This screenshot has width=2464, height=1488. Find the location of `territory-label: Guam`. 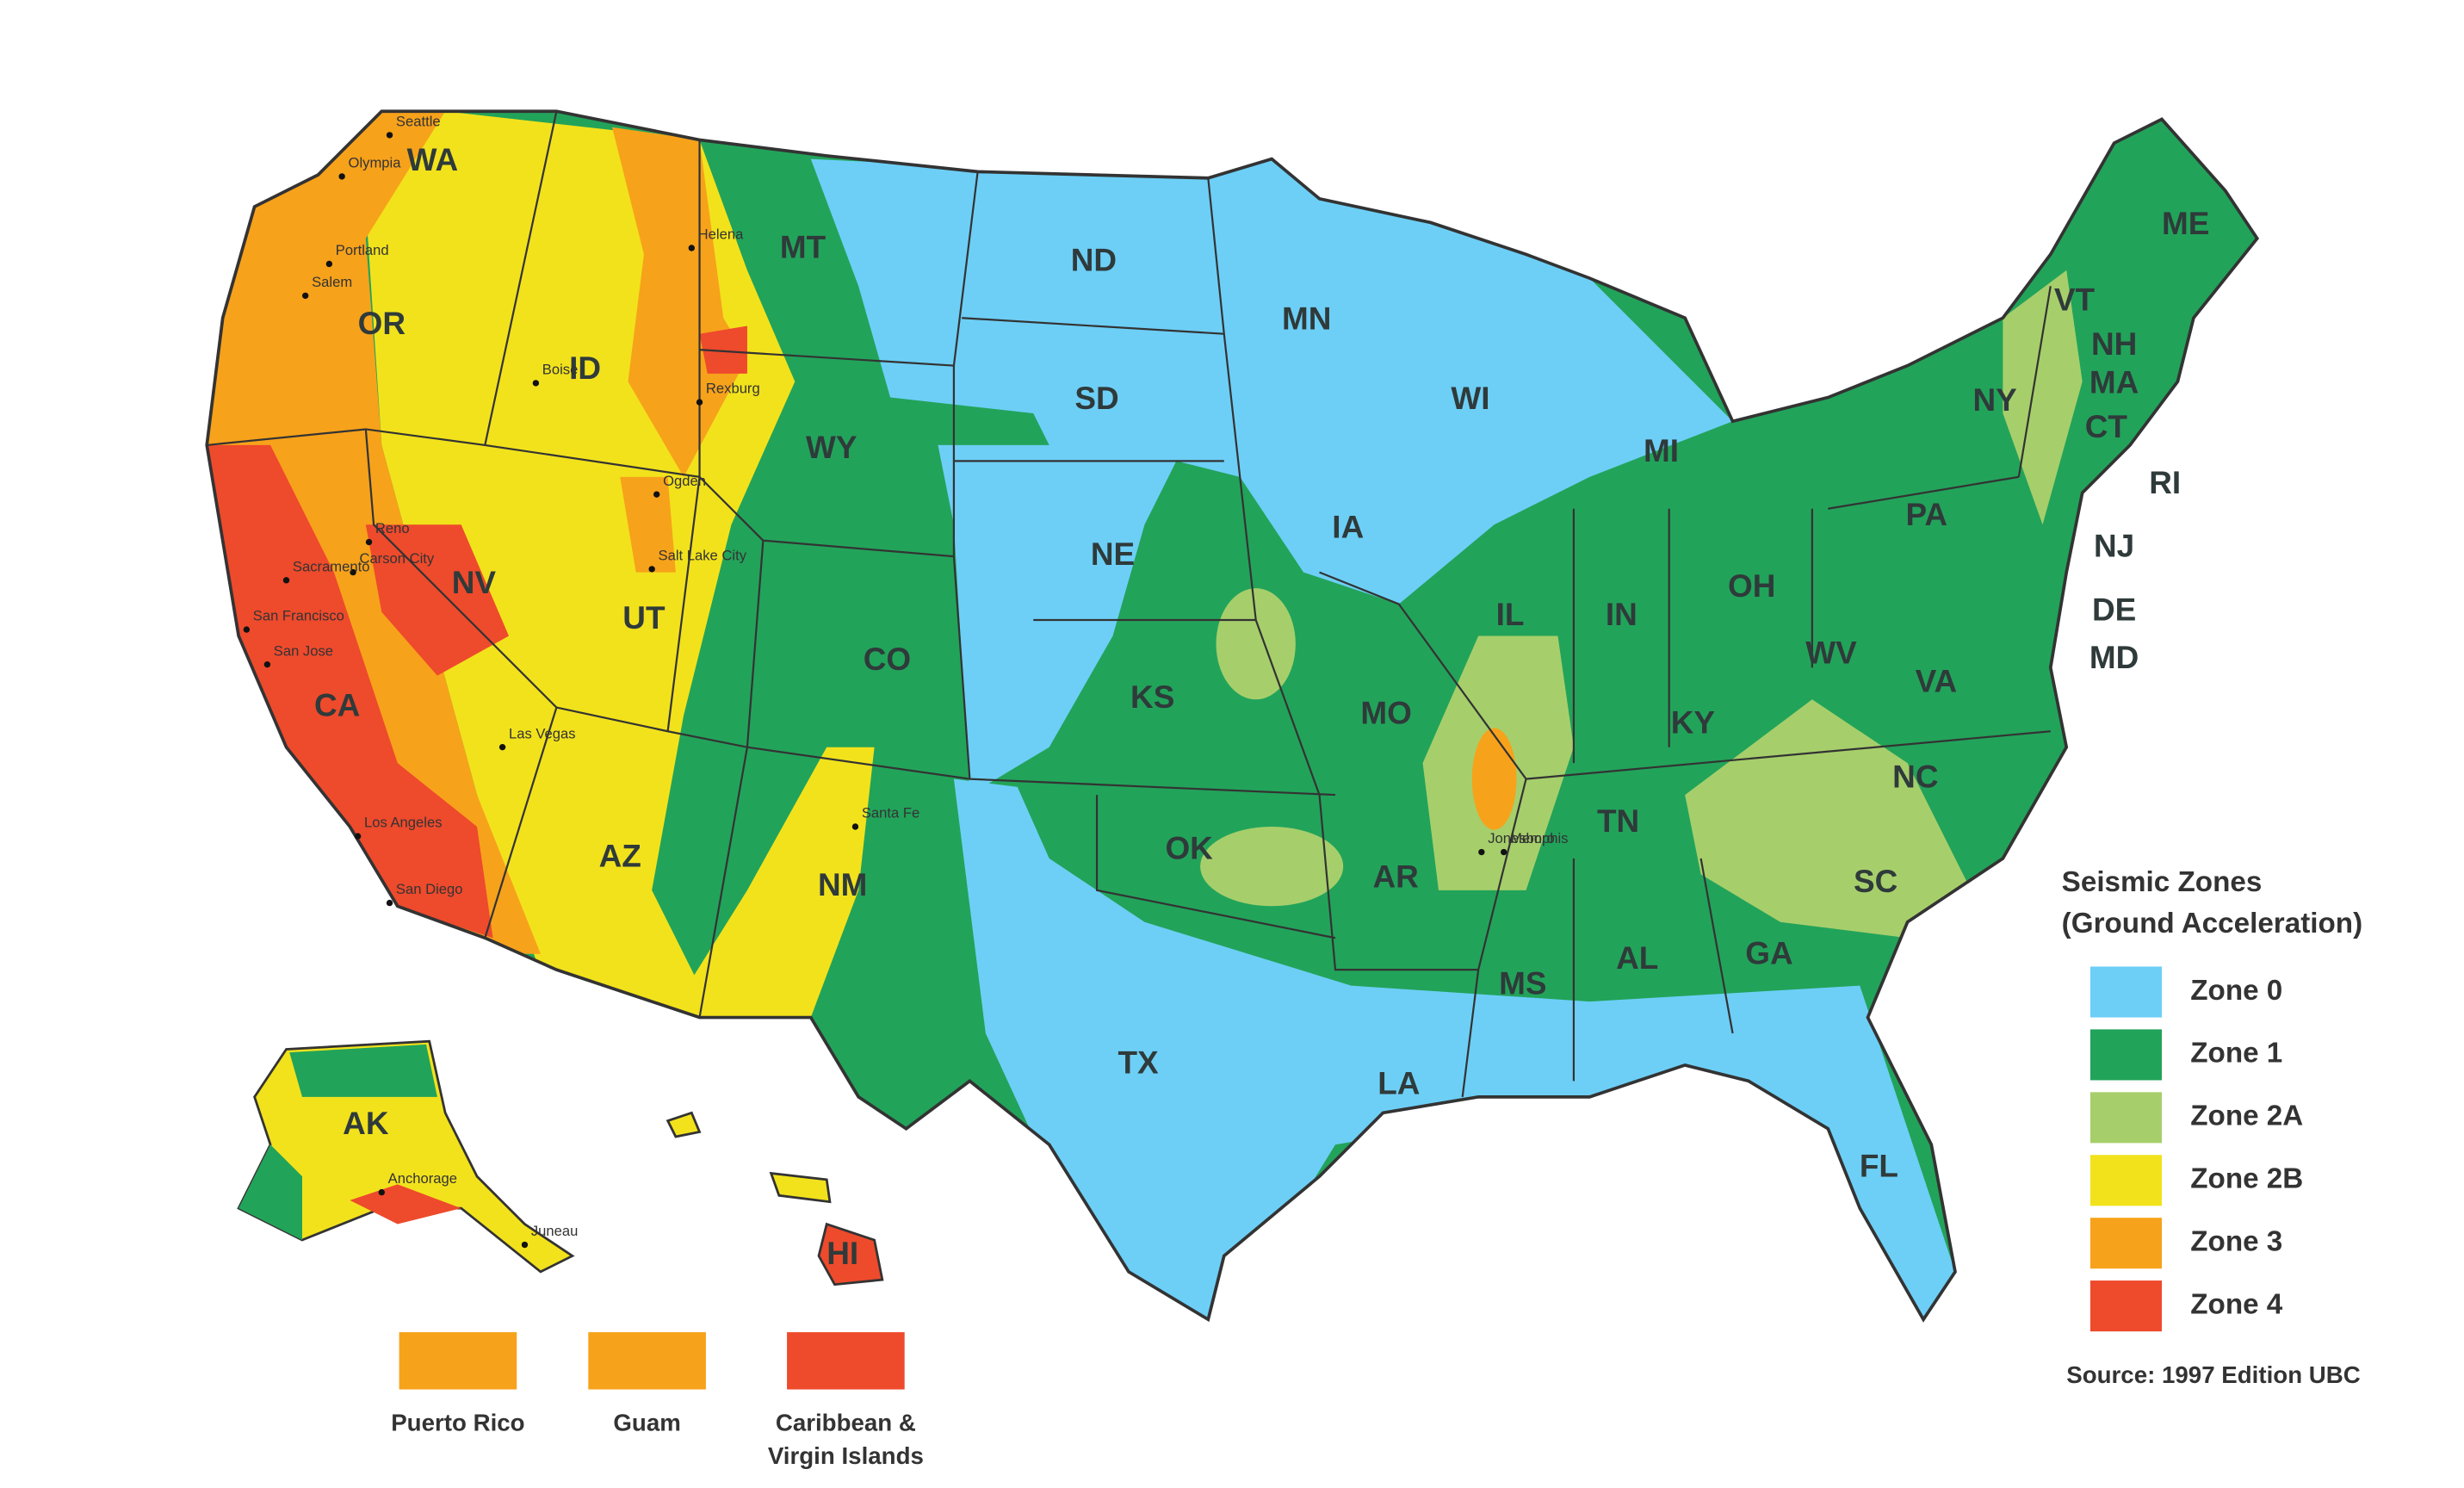

territory-label: Guam is located at coordinates (646, 1422).